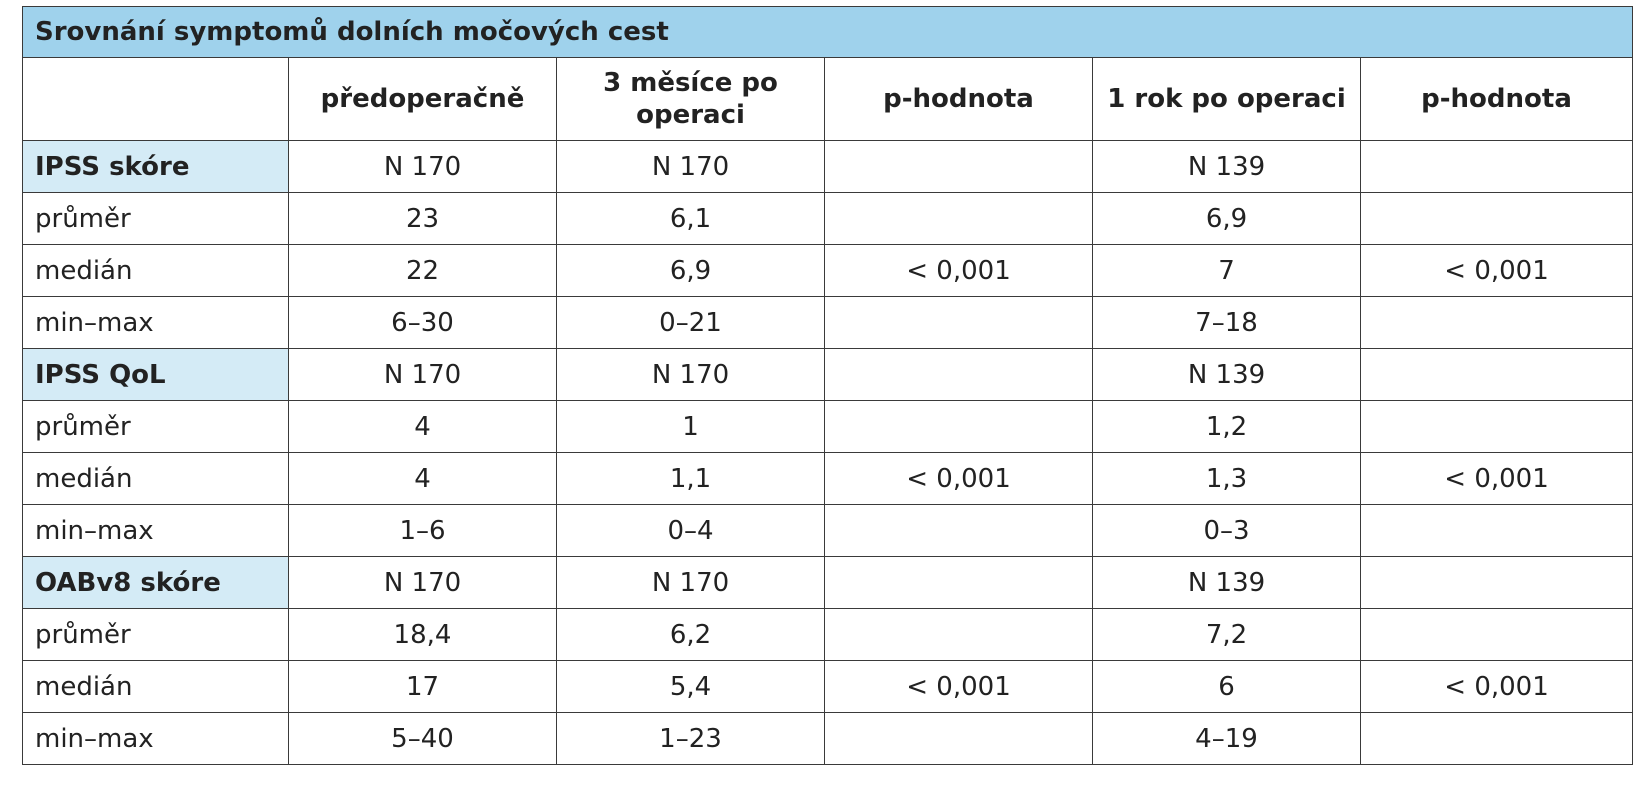  What do you see at coordinates (155, 582) in the screenshot?
I see `group-label: OABv8 skóre` at bounding box center [155, 582].